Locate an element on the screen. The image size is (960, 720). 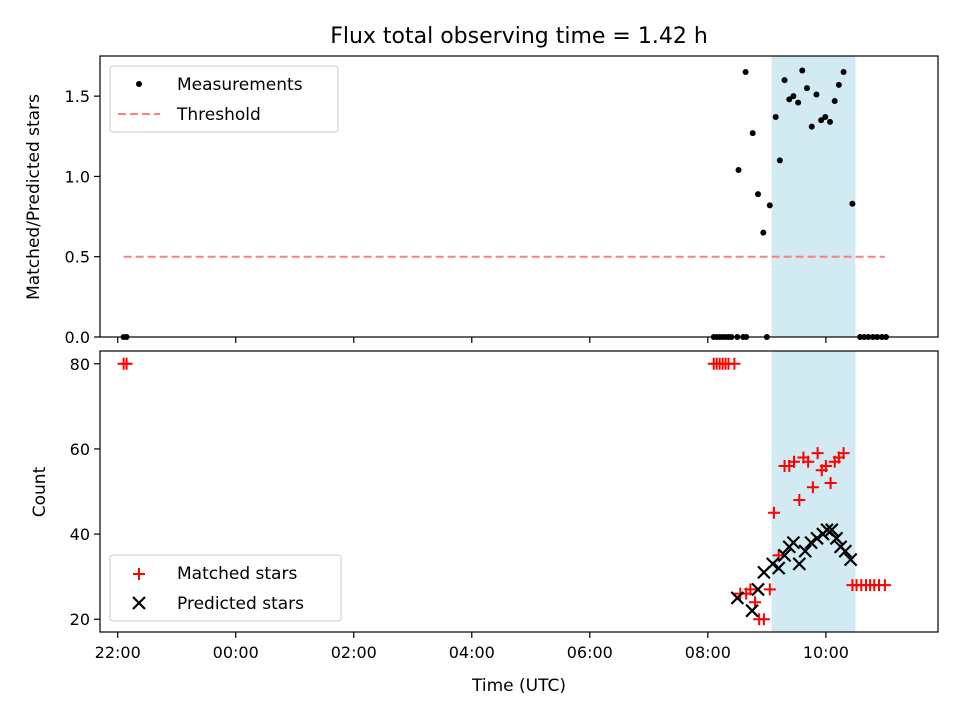
counts-legend: Matched stars Predicted stars is located at coordinates (225, 588).